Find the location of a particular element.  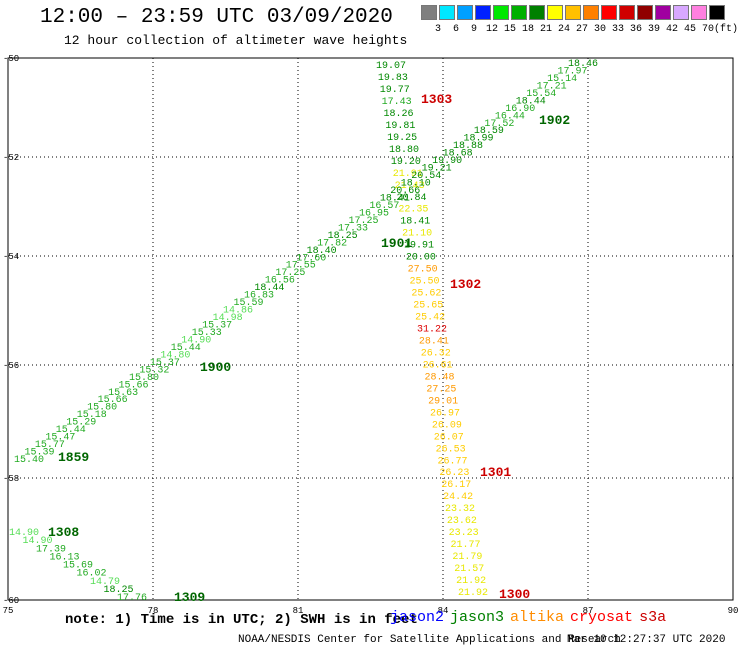

wave-height-value: 25.65 is located at coordinates (428, 306).